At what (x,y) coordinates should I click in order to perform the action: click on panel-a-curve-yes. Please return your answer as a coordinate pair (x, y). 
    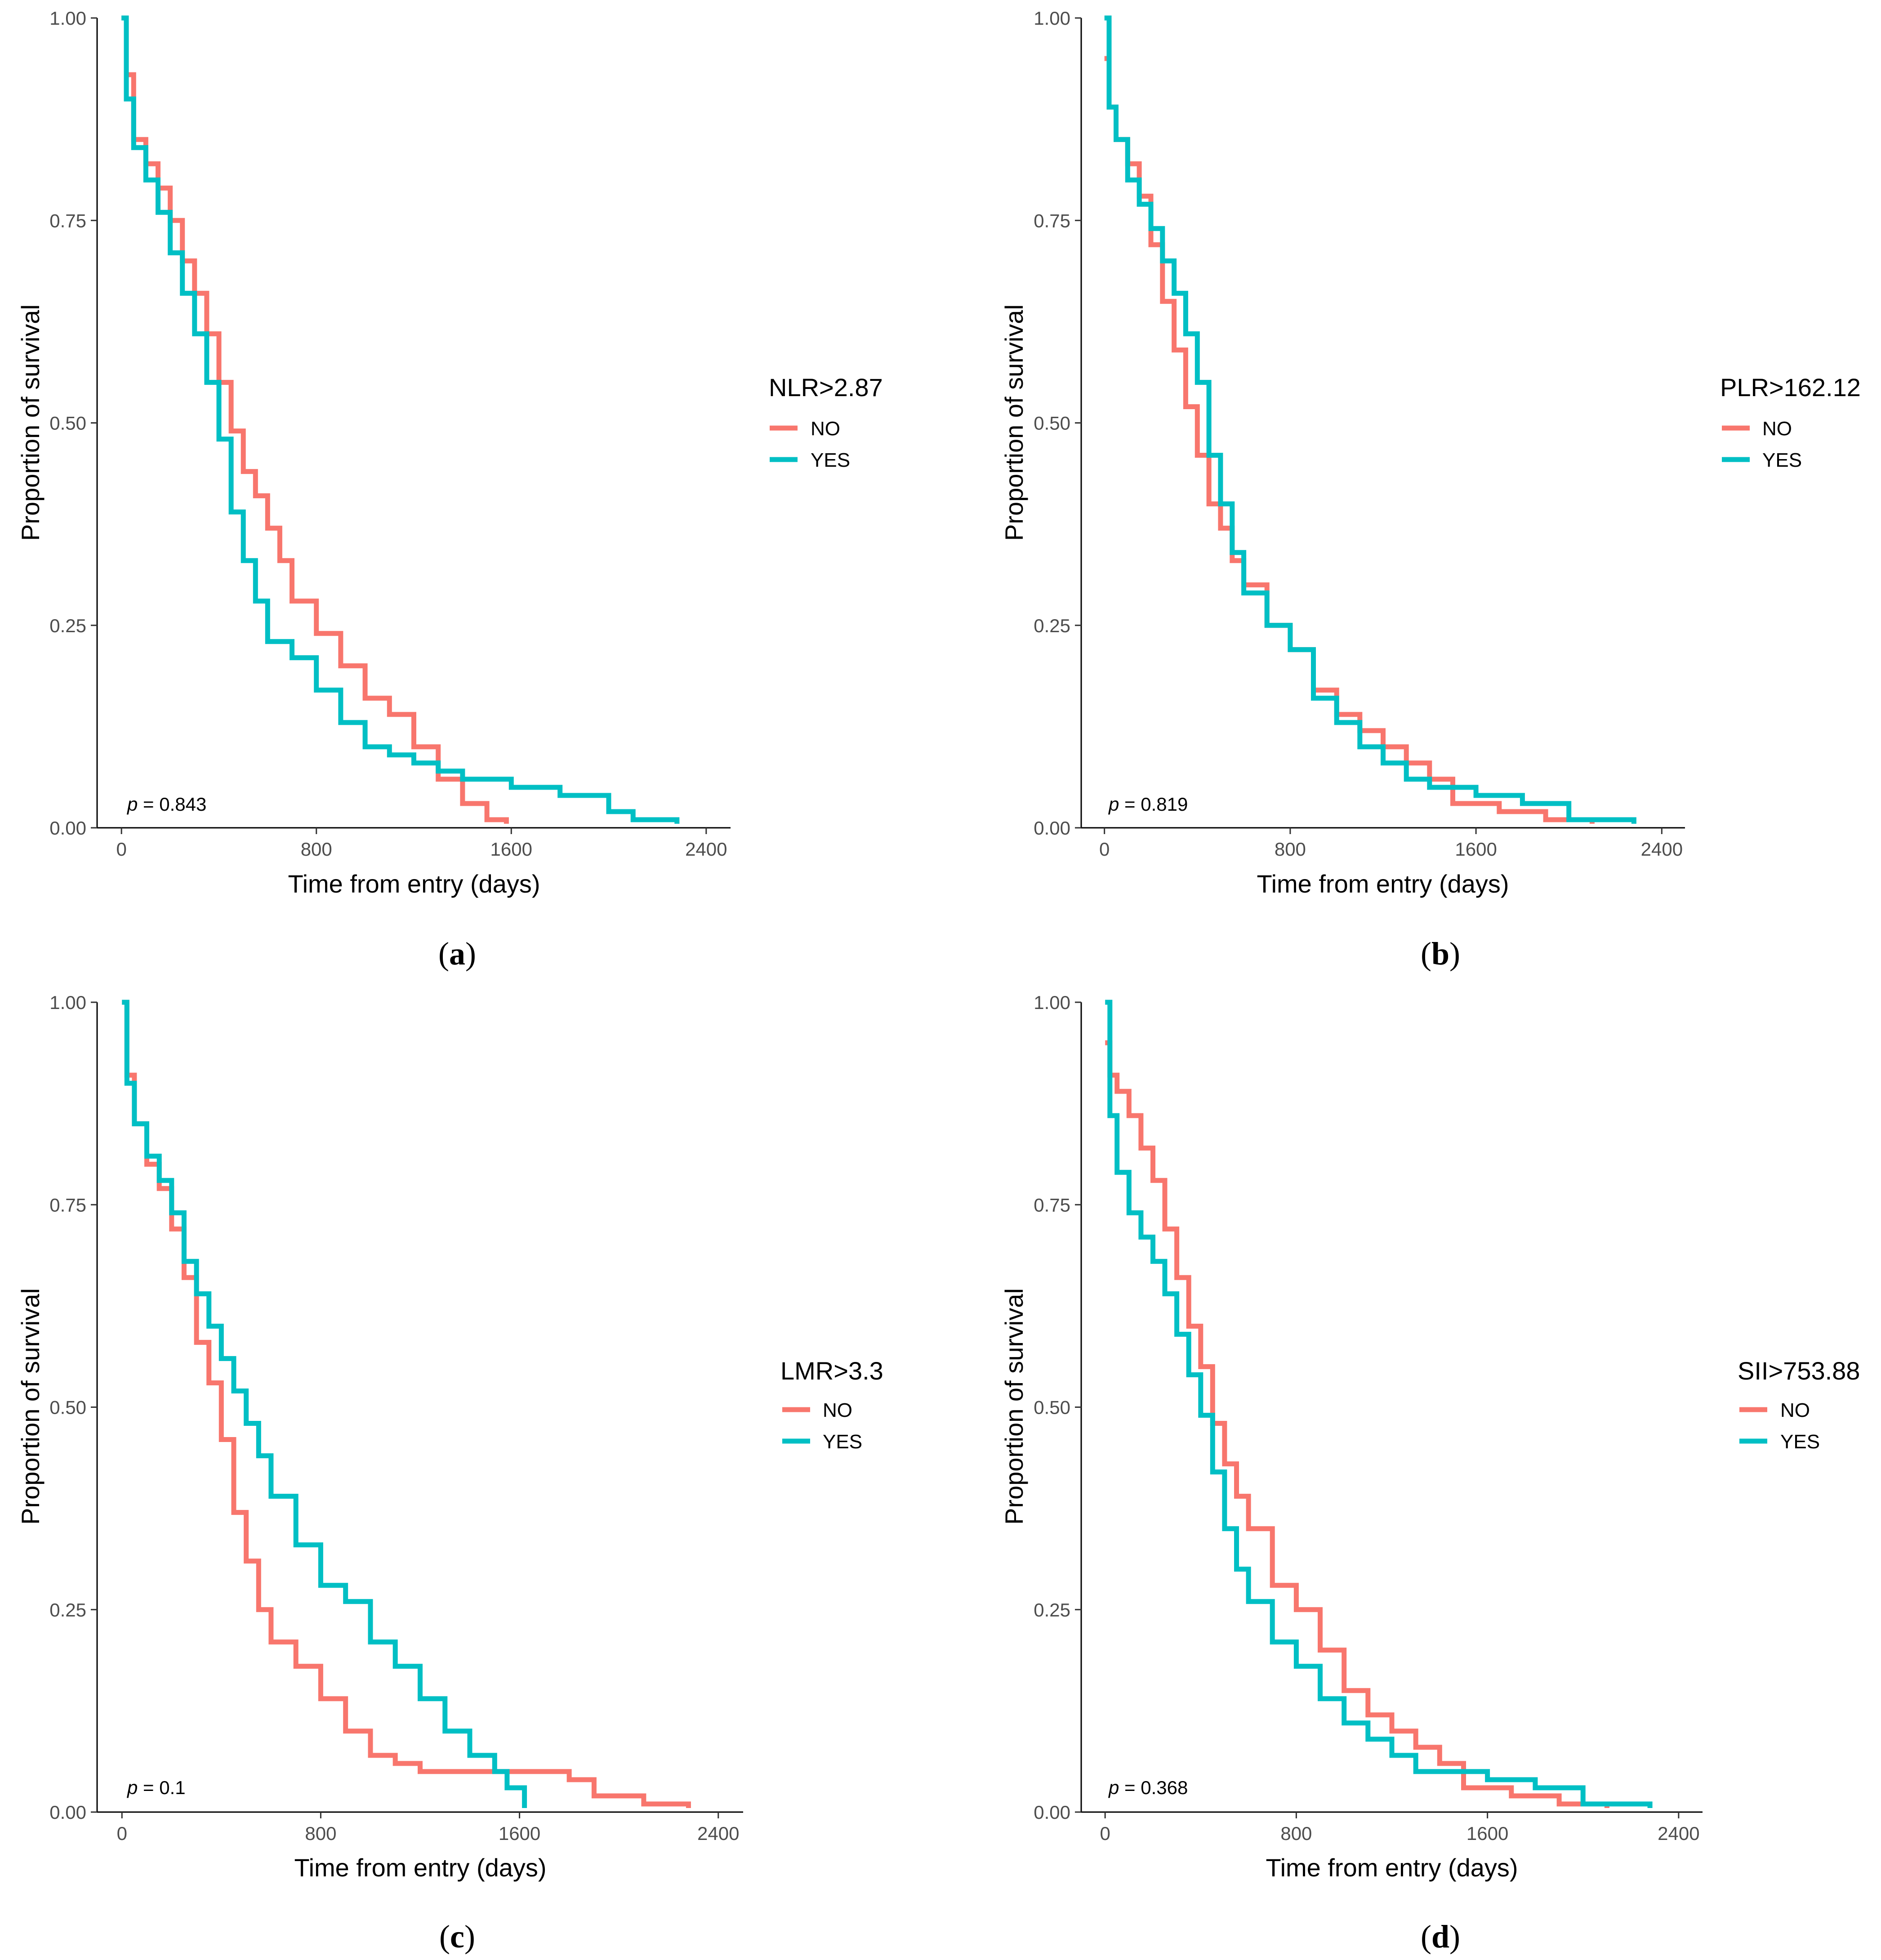
    Looking at the image, I should click on (401, 419).